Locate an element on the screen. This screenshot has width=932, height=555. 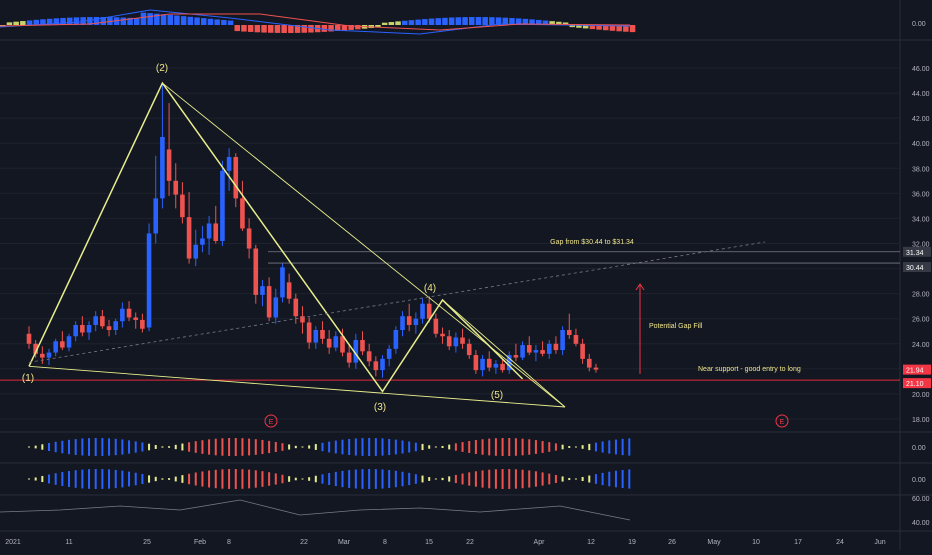
rsi-bottom-label: 40.00 is located at coordinates (921, 523).